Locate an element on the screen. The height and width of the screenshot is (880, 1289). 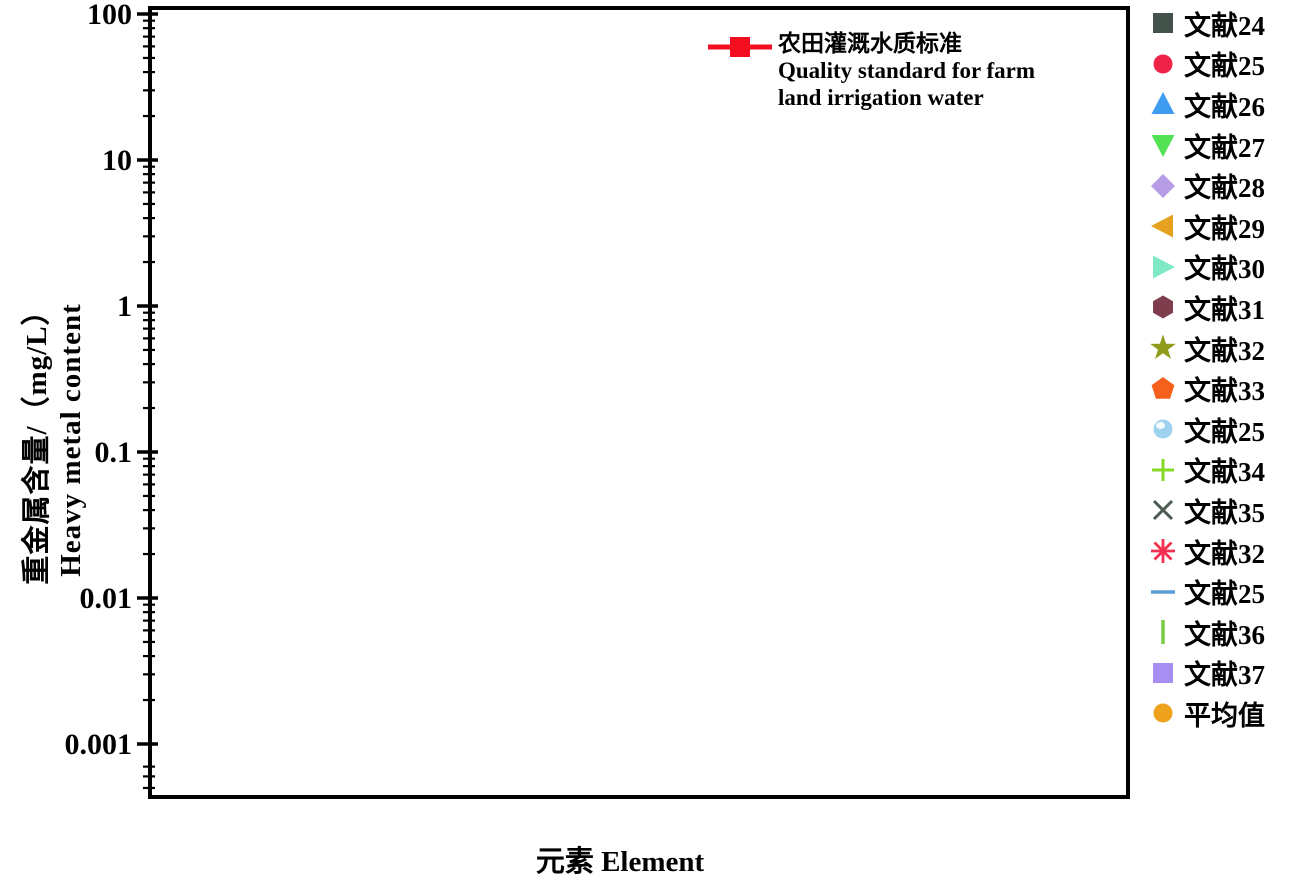
legend-marker-triangle-right-icon: Cd is located at coordinates (1164, 267).